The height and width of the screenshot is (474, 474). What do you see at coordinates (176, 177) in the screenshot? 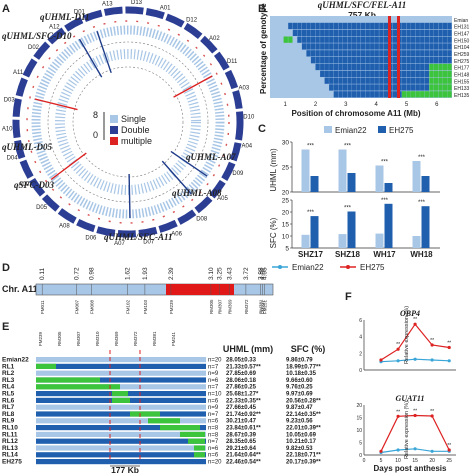
I see `qtl-spike` at bounding box center [176, 177].